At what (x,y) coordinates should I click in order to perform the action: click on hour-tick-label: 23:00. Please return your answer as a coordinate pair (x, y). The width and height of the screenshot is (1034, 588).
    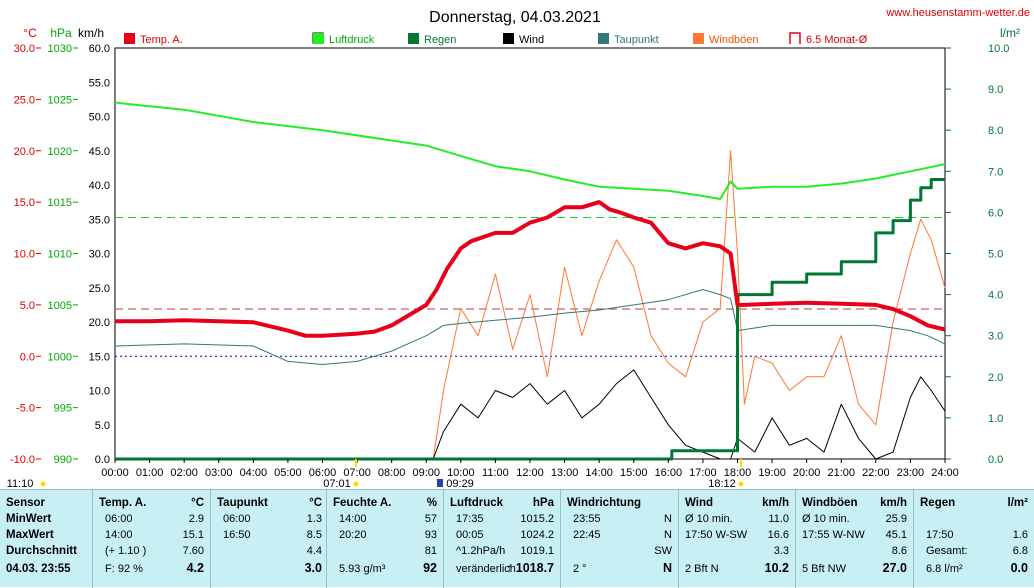
    Looking at the image, I should click on (911, 473).